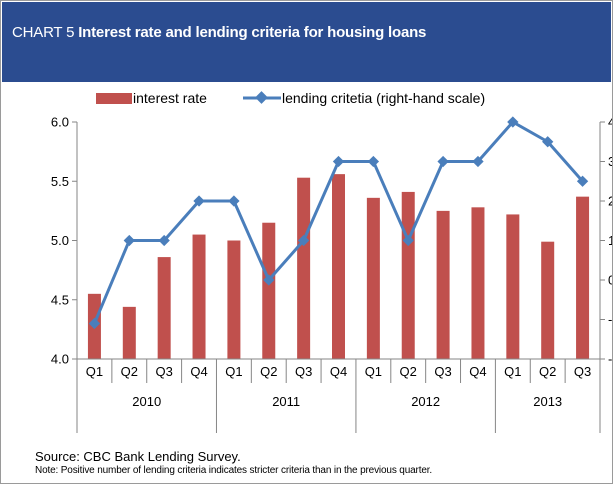 The image size is (613, 484). What do you see at coordinates (610, 359) in the screenshot?
I see `right-axis-tick-label: -20` at bounding box center [610, 359].